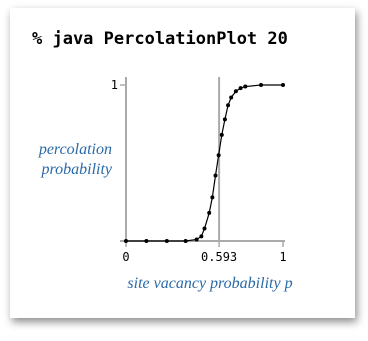 This screenshot has height=341, width=368. What do you see at coordinates (114, 85) in the screenshot?
I see `y-tick-label: 1` at bounding box center [114, 85].